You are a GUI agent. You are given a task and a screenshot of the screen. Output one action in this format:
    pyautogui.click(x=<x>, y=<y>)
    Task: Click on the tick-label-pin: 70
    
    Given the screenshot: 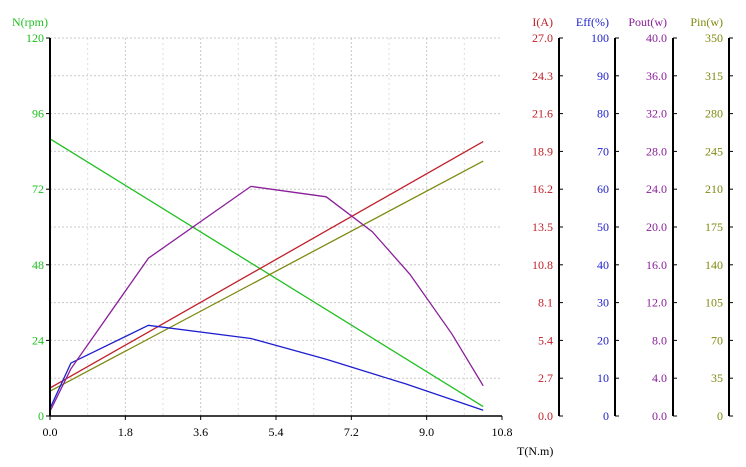 What is the action you would take?
    pyautogui.click(x=717, y=340)
    